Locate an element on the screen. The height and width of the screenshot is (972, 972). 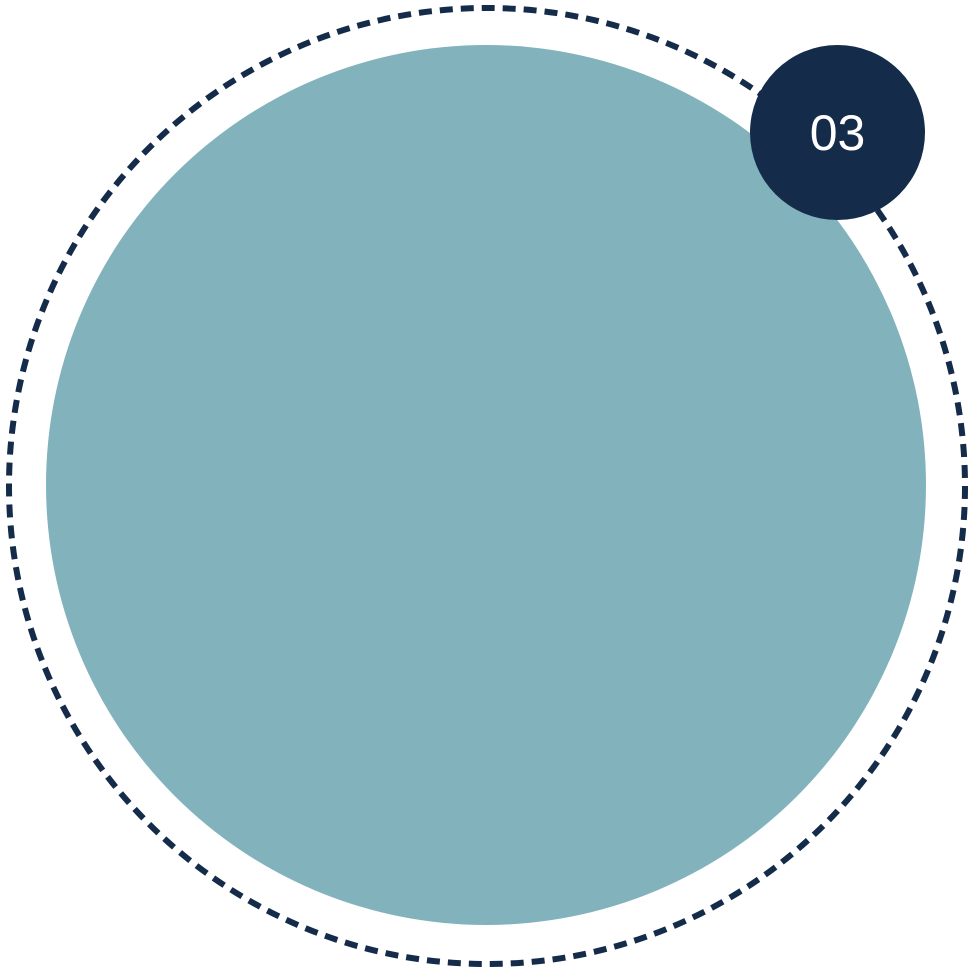
number-badge is located at coordinates (837, 132).